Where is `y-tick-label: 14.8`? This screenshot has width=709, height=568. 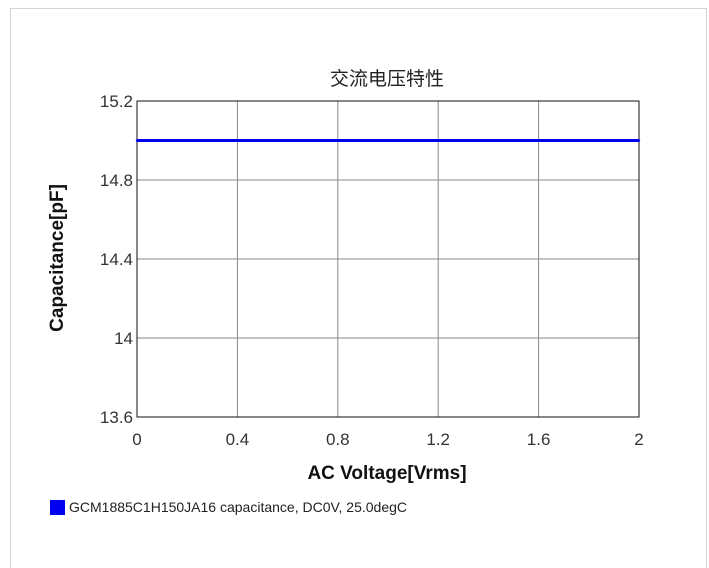
y-tick-label: 14.8 is located at coordinates (116, 180).